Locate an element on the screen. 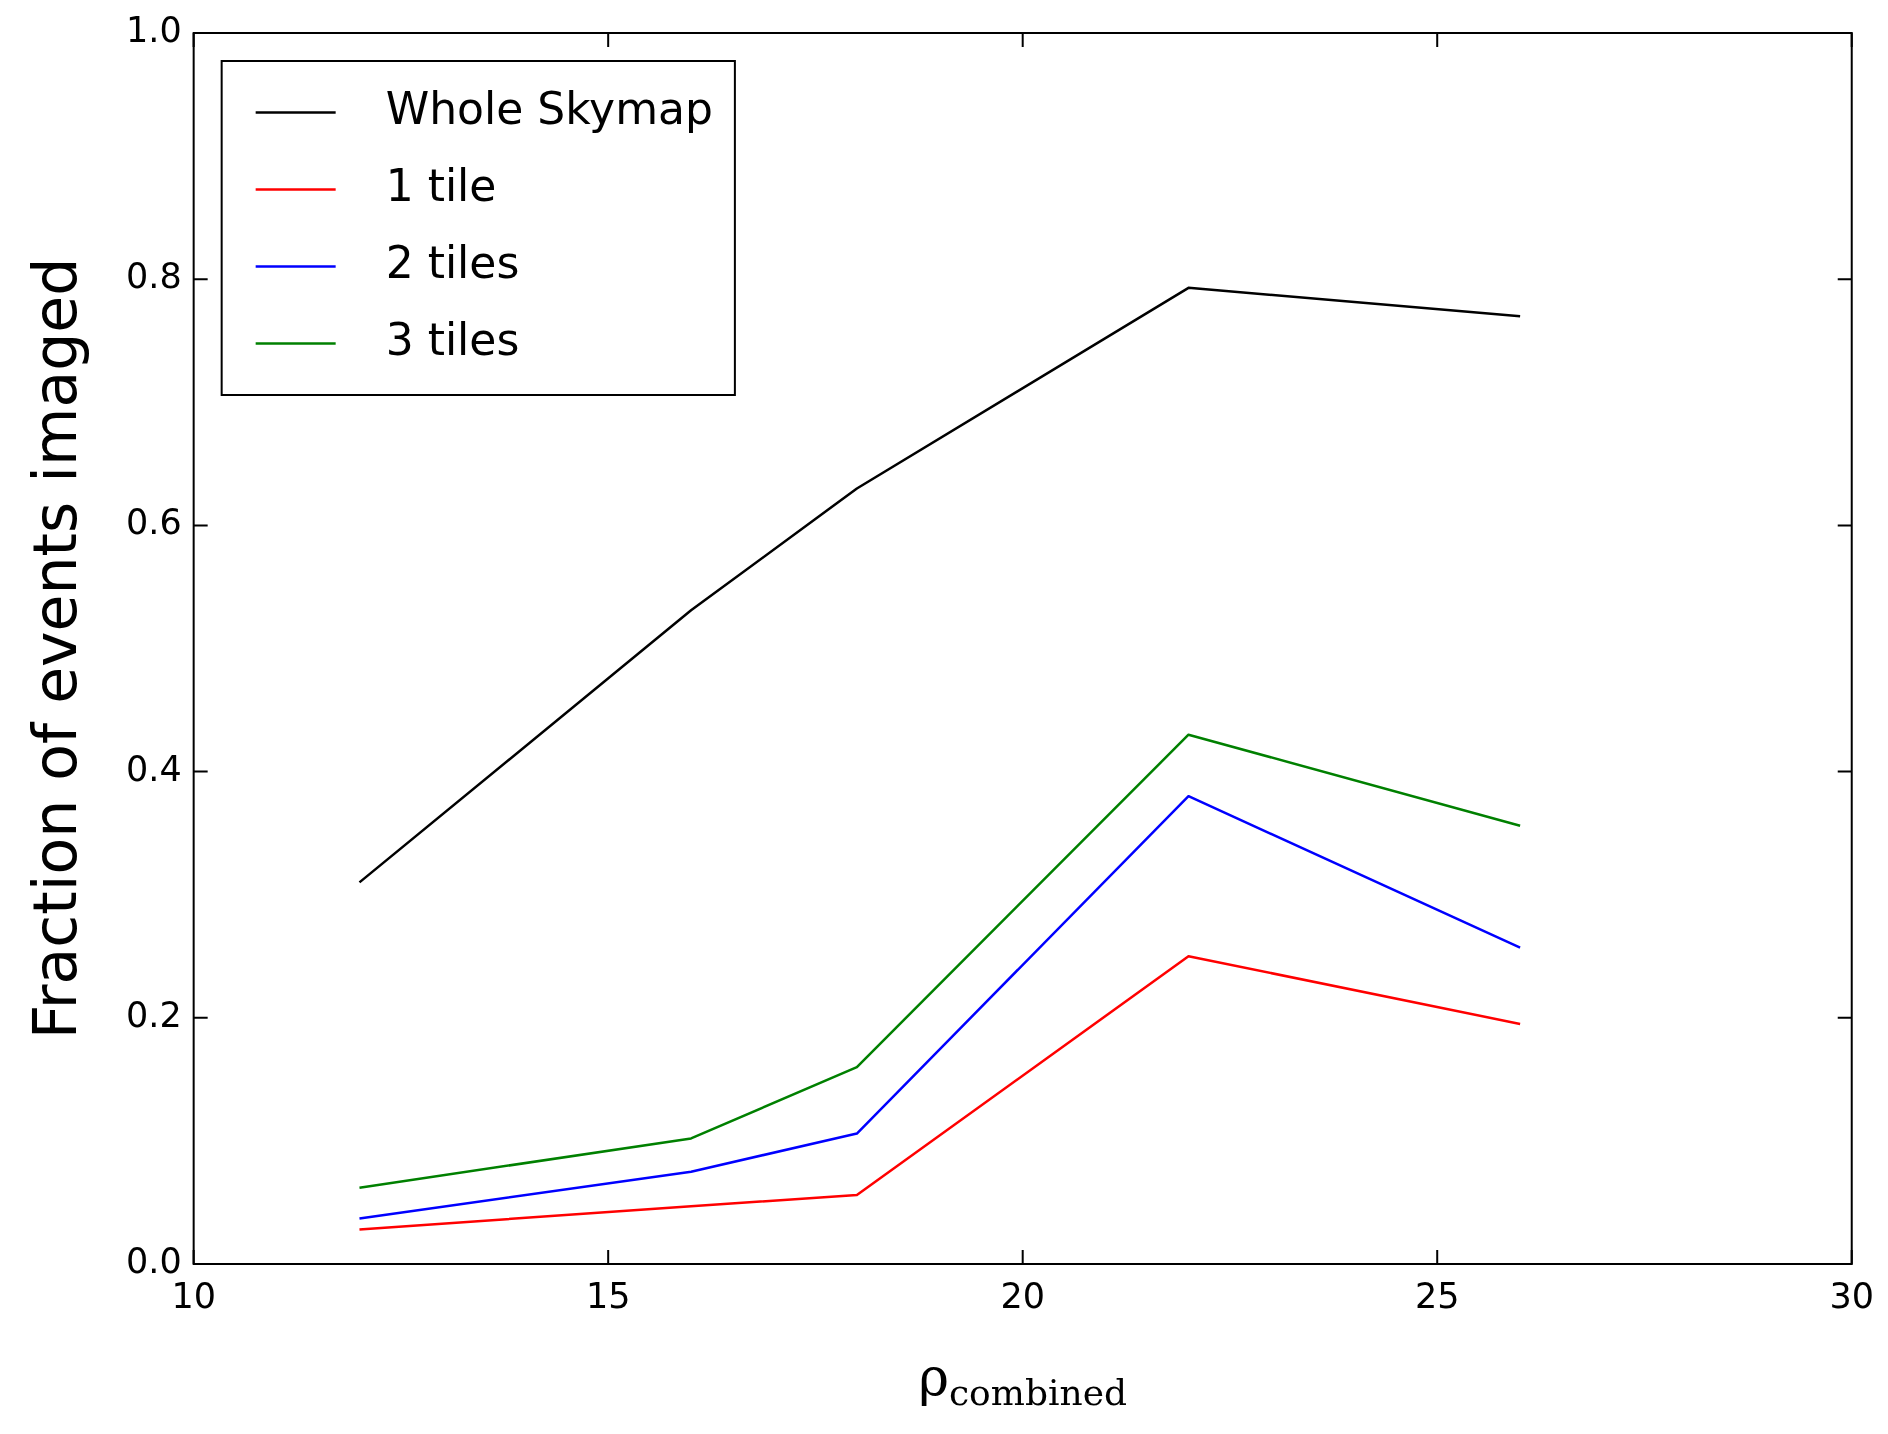 Image resolution: width=1888 pixels, height=1434 pixels. legend-label: 3 tiles is located at coordinates (452, 339).